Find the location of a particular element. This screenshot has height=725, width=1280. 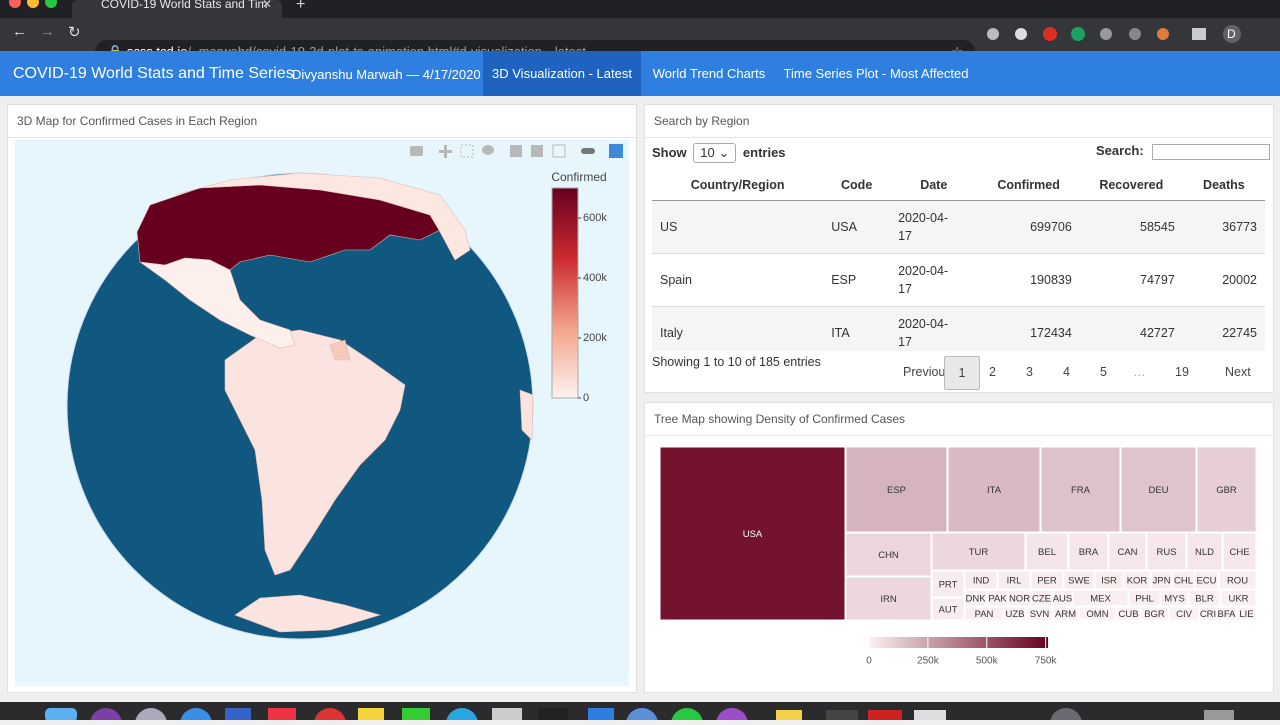

colorbar-tick-label: 500k is located at coordinates (987, 661).